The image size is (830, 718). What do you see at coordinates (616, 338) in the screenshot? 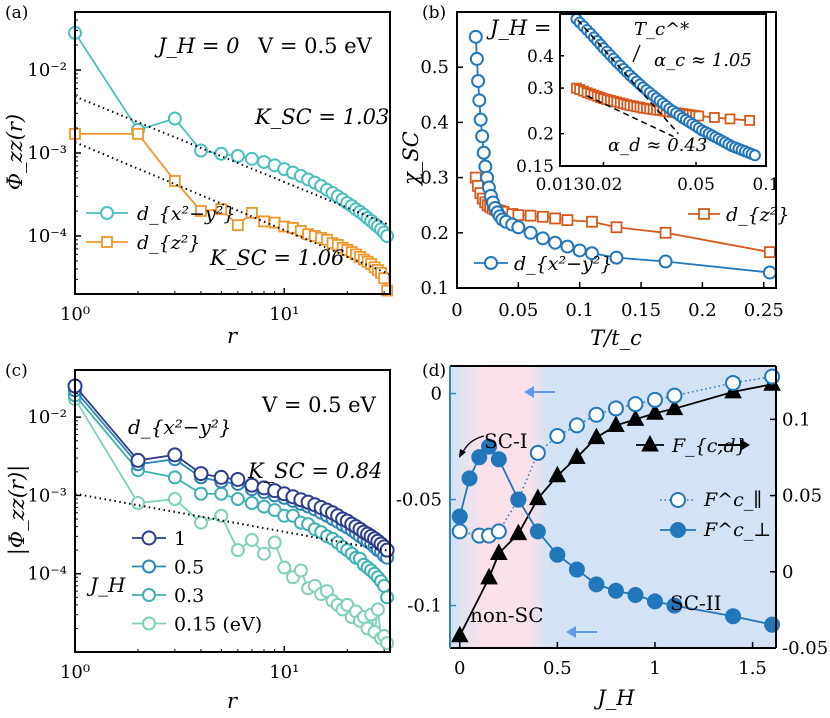
I see `b-xlabel: T/t_c` at bounding box center [616, 338].